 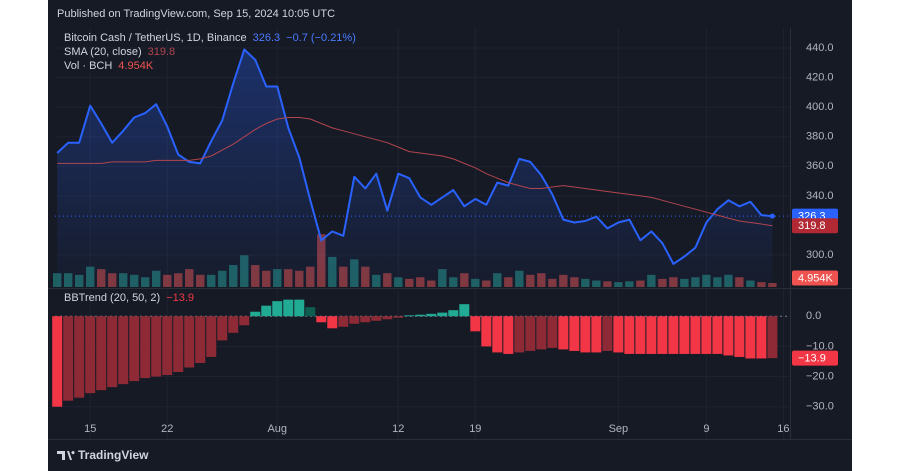 What do you see at coordinates (88, 66) in the screenshot?
I see `legend-name: Vol · BCH` at bounding box center [88, 66].